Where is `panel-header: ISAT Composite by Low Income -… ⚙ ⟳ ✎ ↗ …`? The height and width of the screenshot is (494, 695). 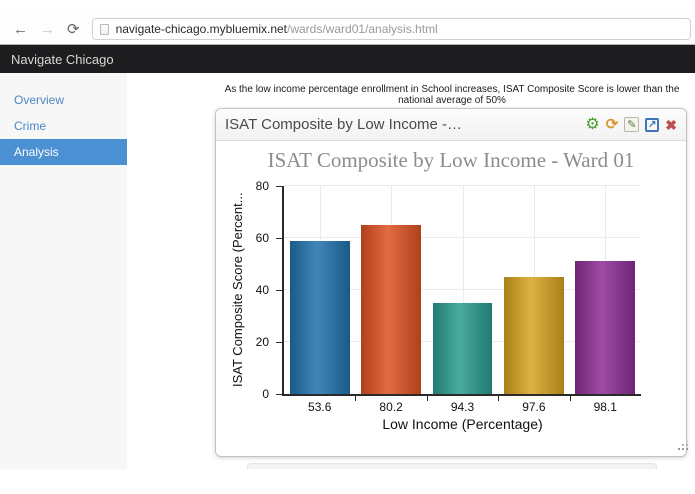
panel-header: ISAT Composite by Low Income -… ⚙ ⟳ ✎ ↗ … is located at coordinates (451, 125).